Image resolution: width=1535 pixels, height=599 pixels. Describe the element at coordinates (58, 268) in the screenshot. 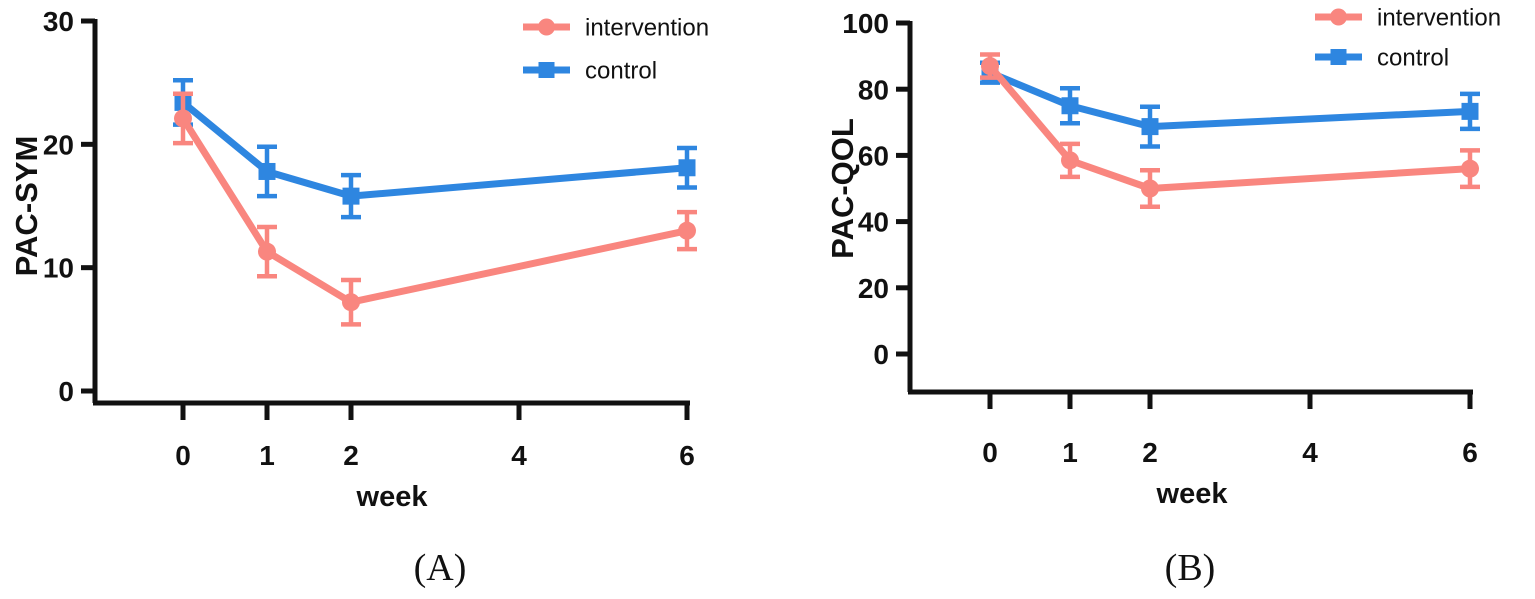

I see `y-tick-label: 10` at that location.